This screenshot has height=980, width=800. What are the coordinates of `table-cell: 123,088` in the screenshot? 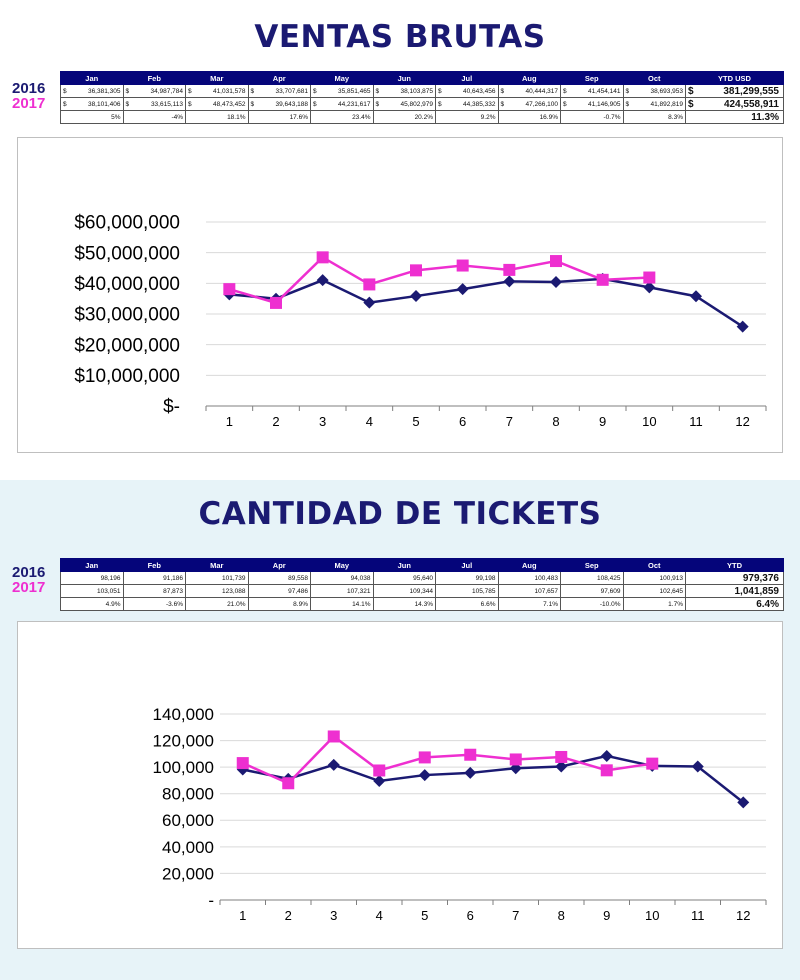 It's located at (217, 591).